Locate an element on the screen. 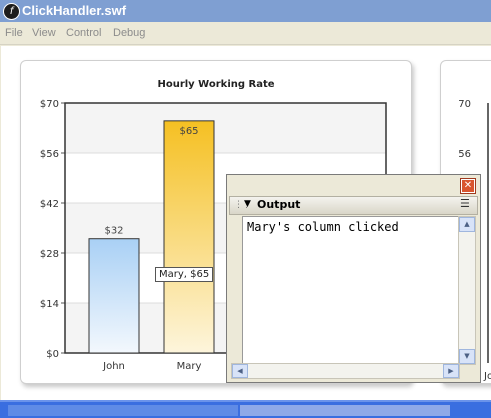 This screenshot has width=491, height=418. data-label-john: $32 is located at coordinates (113, 231).